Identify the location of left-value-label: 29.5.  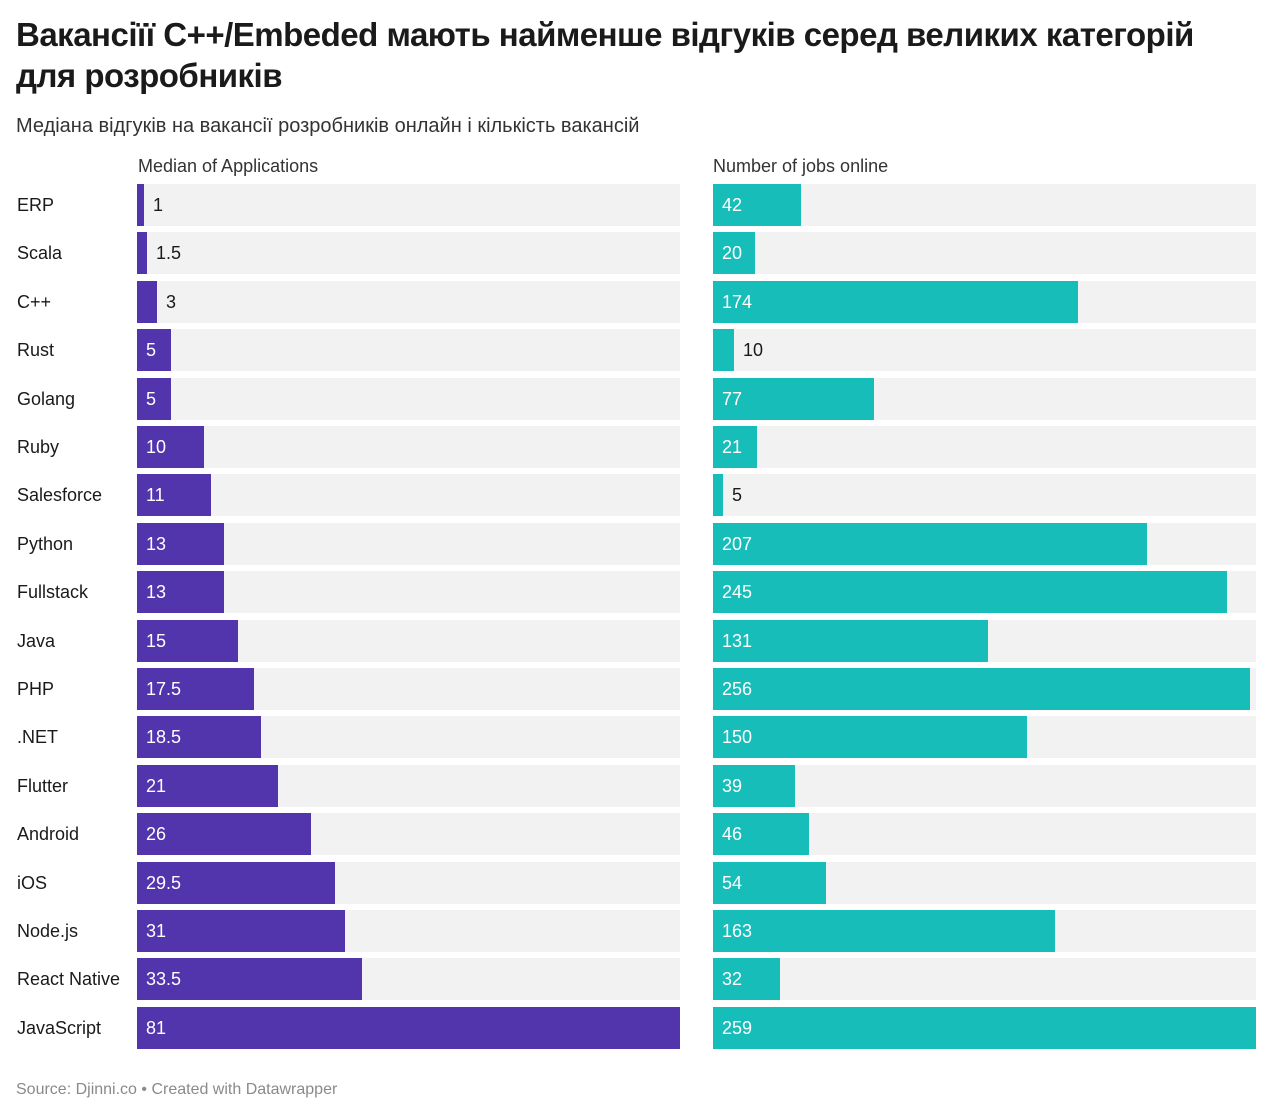
(164, 882).